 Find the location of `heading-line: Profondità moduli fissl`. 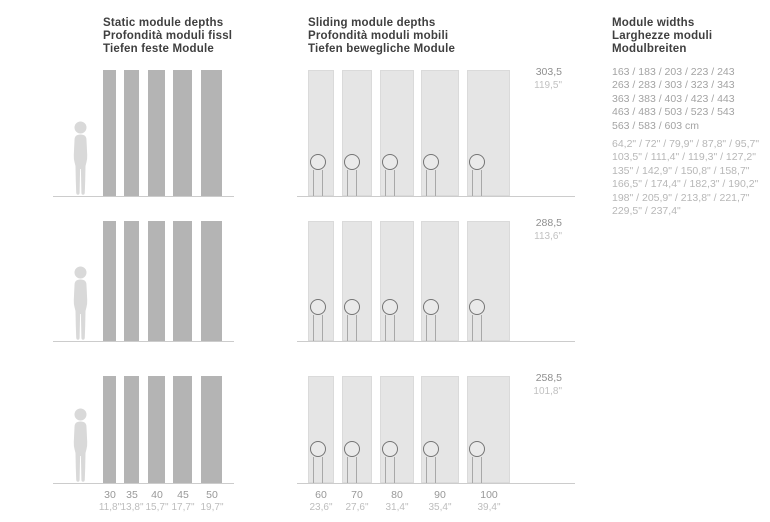

heading-line: Profondità moduli fissl is located at coordinates (168, 36).